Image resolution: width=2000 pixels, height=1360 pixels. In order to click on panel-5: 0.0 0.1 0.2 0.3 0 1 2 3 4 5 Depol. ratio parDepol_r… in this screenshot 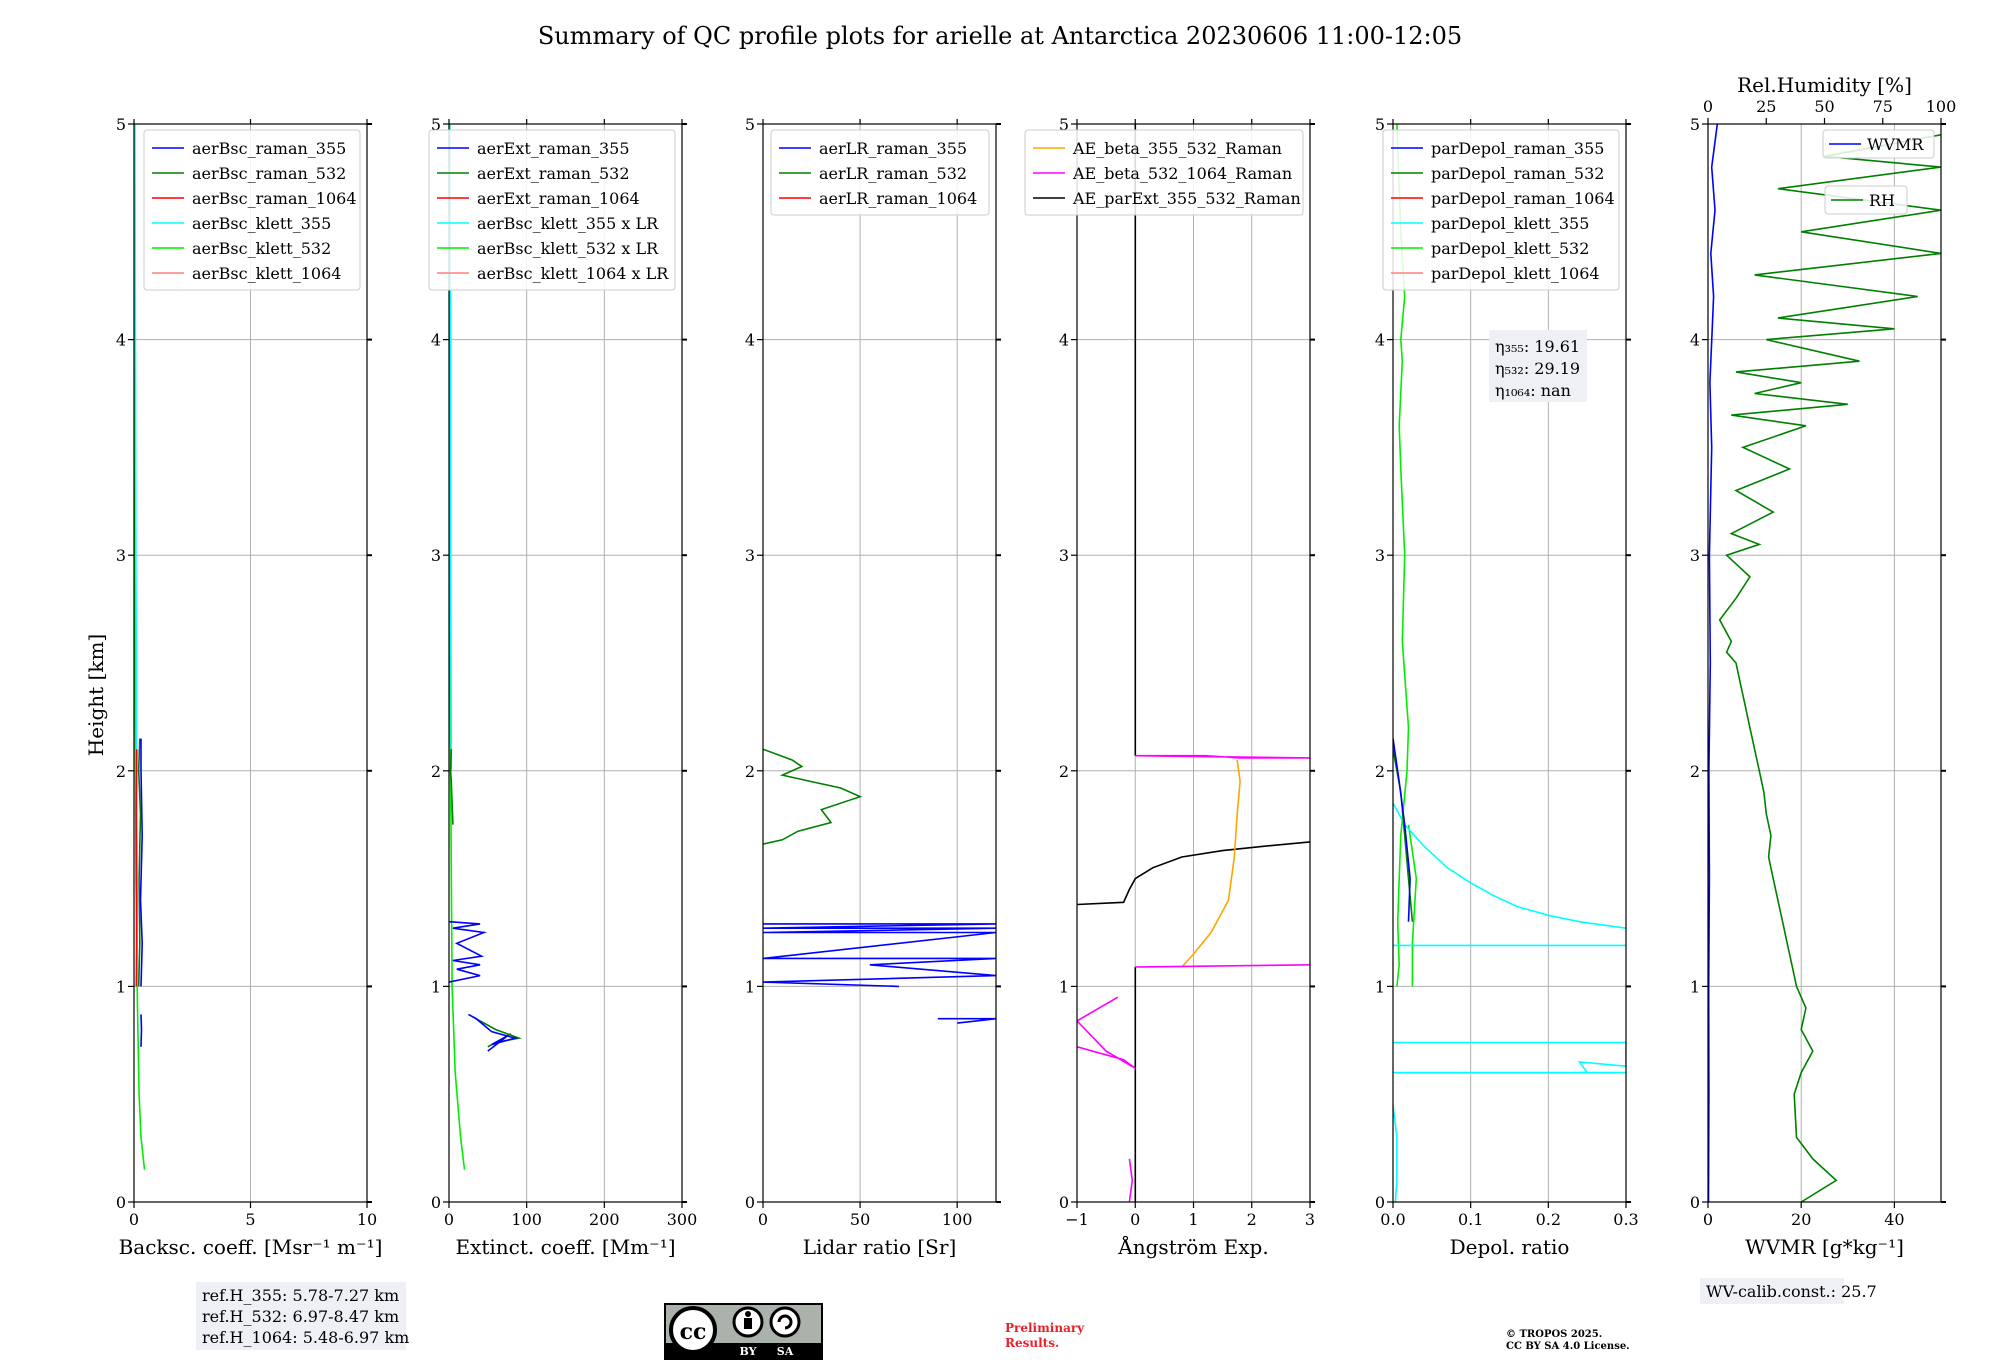, I will do `click(1507, 687)`.